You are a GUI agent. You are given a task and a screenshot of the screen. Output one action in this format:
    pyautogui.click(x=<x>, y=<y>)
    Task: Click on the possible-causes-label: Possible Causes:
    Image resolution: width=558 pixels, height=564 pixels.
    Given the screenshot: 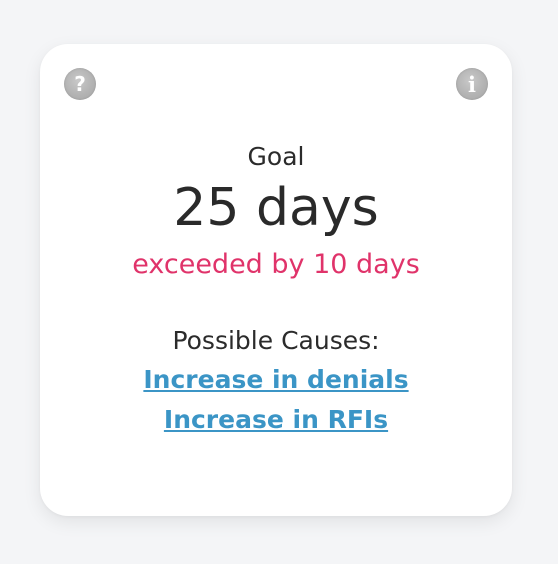 What is the action you would take?
    pyautogui.click(x=276, y=340)
    